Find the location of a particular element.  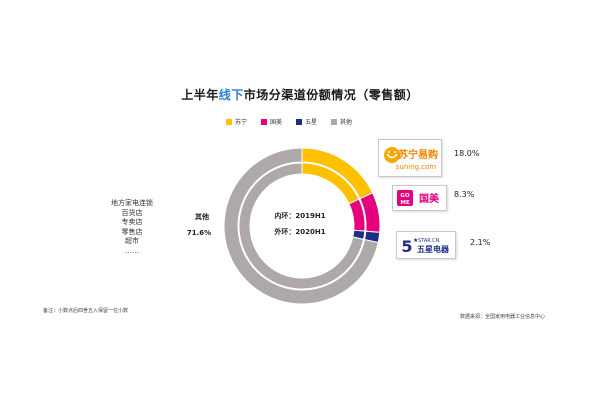

svg-text: 5 is located at coordinates (406, 246).